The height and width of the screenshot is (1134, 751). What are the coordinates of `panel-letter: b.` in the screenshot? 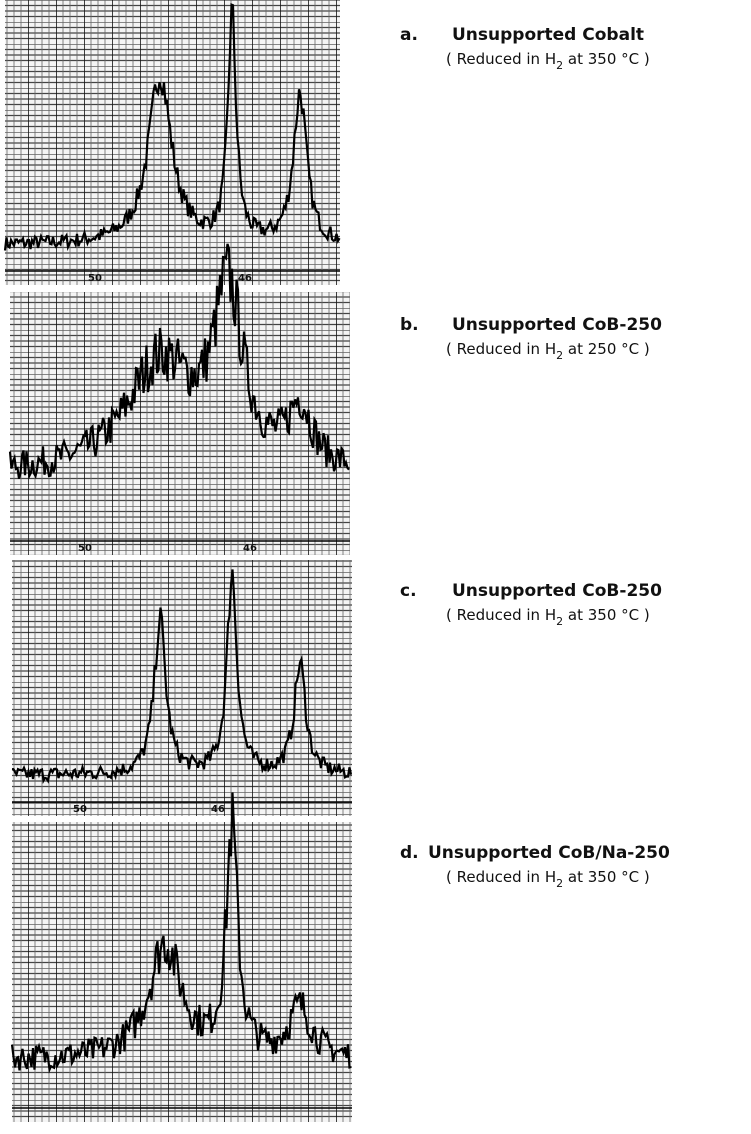 It's located at (409, 325).